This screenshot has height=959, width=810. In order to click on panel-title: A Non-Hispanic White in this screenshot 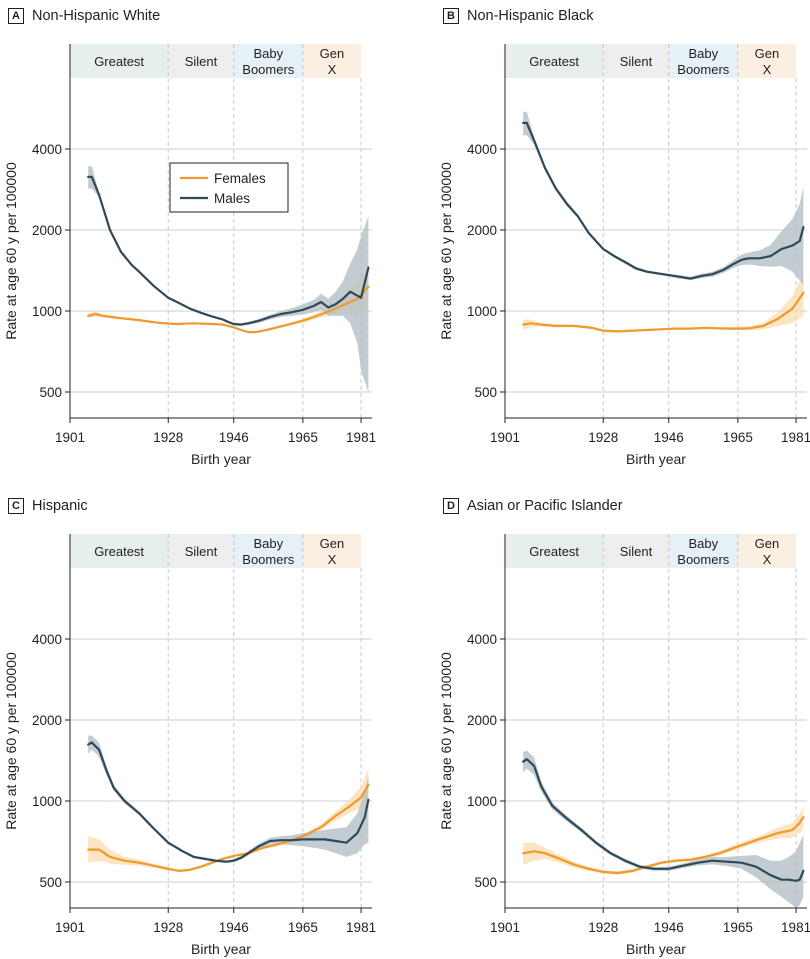, I will do `click(84, 16)`.